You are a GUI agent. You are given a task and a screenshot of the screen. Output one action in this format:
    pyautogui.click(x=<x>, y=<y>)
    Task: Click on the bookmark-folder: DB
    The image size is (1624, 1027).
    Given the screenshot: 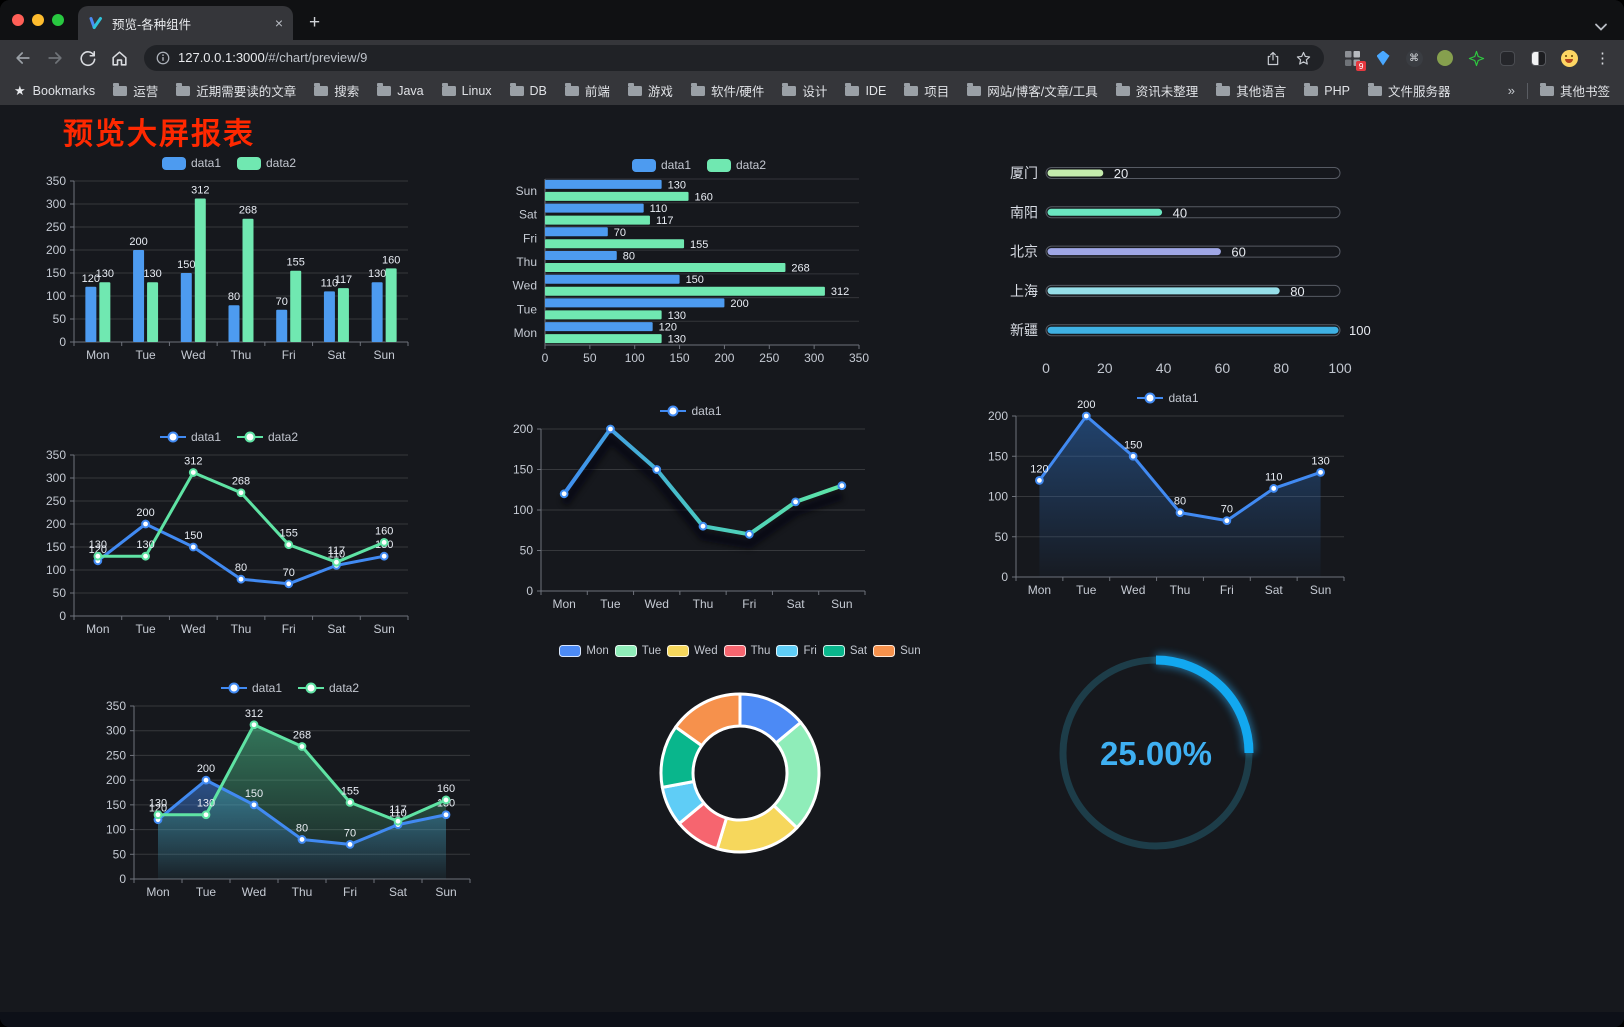 What is the action you would take?
    pyautogui.click(x=528, y=90)
    